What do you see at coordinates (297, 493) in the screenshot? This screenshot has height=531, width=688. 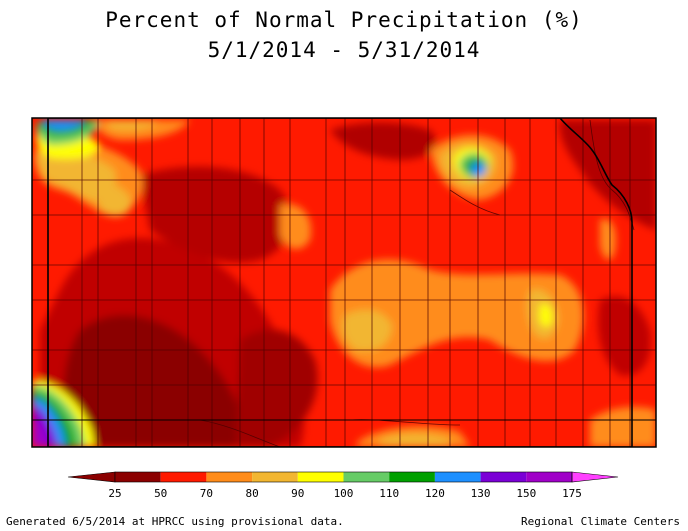 I see `legend-tick-label: 90` at bounding box center [297, 493].